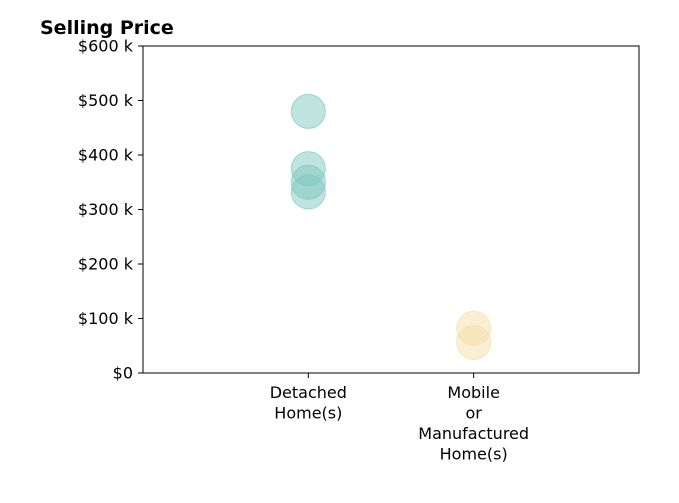 The height and width of the screenshot is (503, 679). Describe the element at coordinates (308, 403) in the screenshot. I see `x-tick-label: Detached Home(s)` at that location.